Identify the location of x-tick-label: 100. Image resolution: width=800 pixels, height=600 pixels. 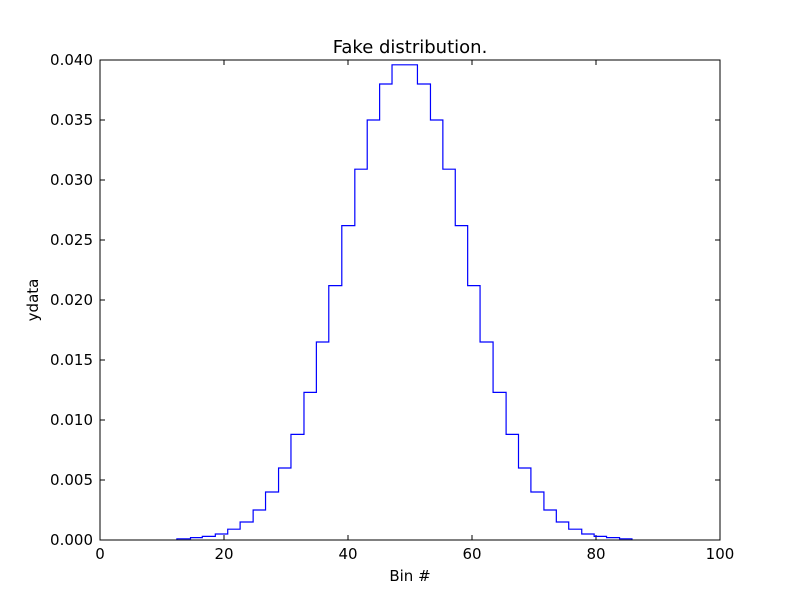
(720, 554).